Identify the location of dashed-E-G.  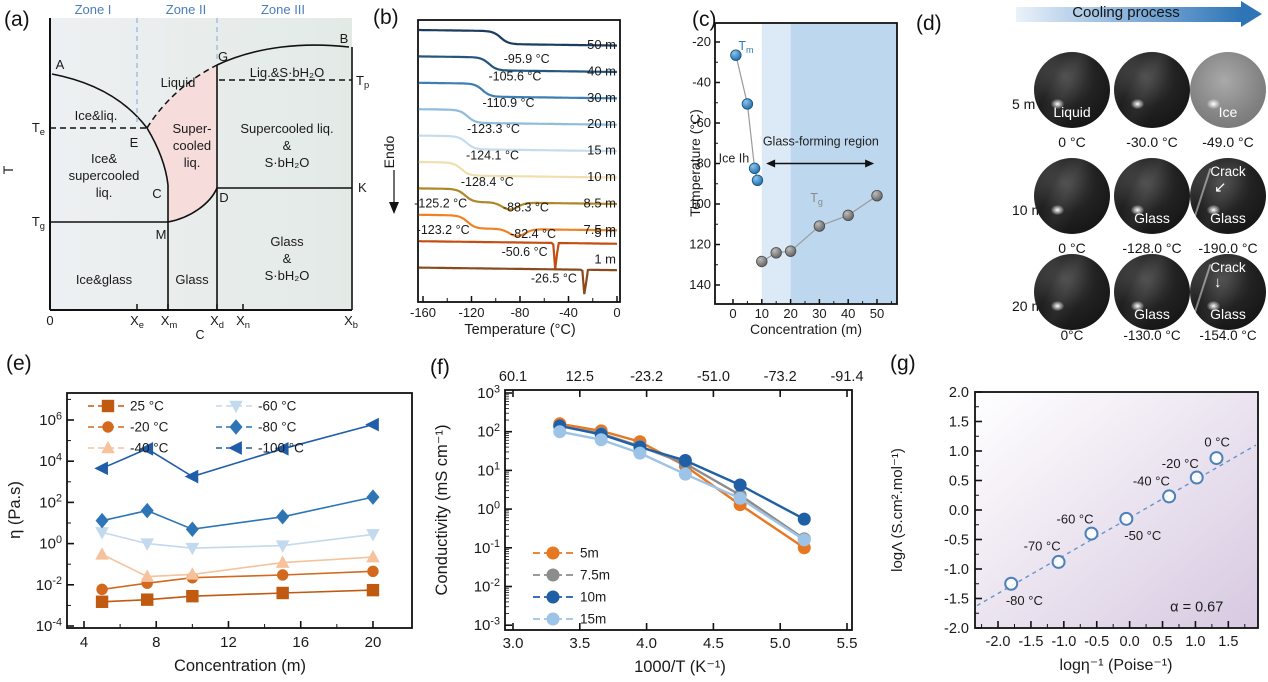
(182, 96).